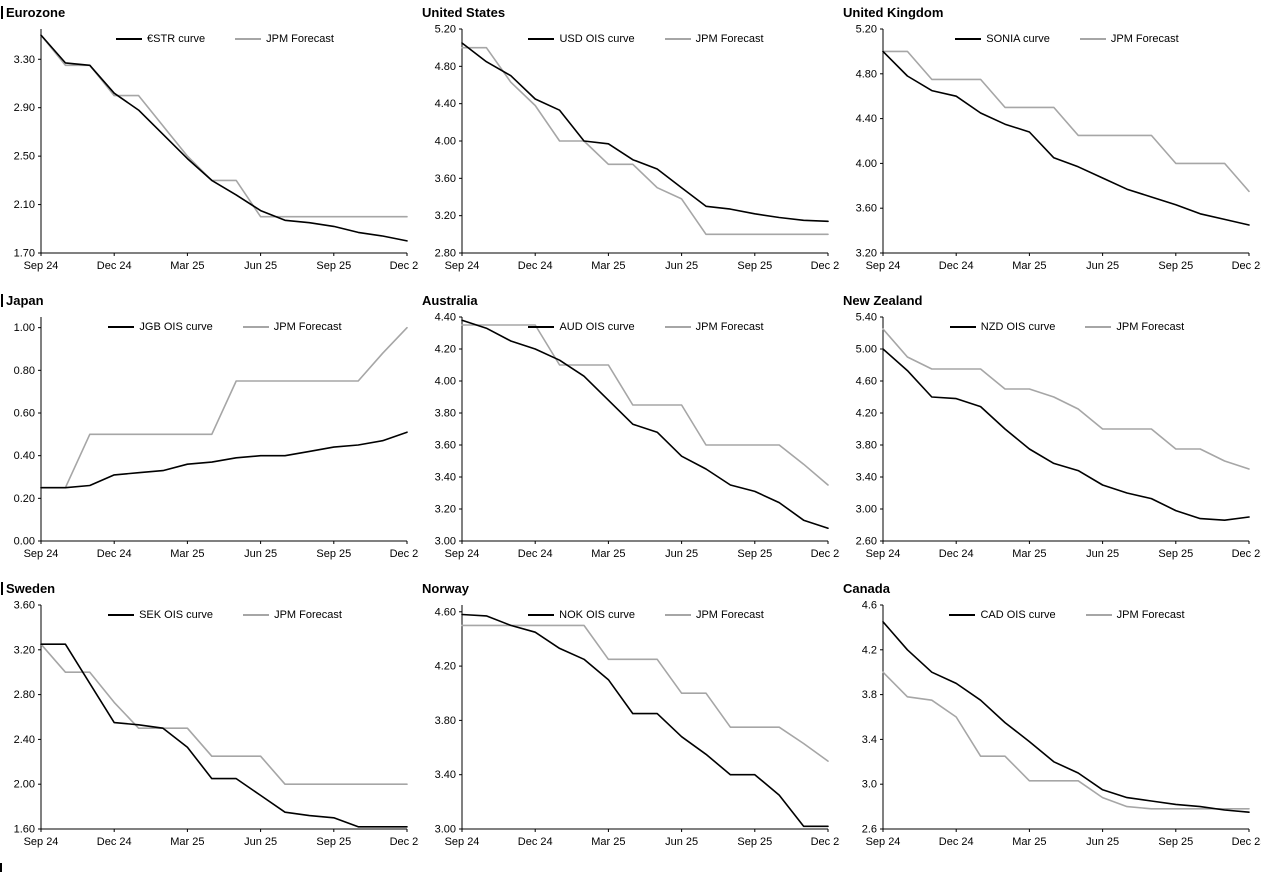  Describe the element at coordinates (24, 328) in the screenshot. I see `y-axis-tick-label: 1.00` at that location.